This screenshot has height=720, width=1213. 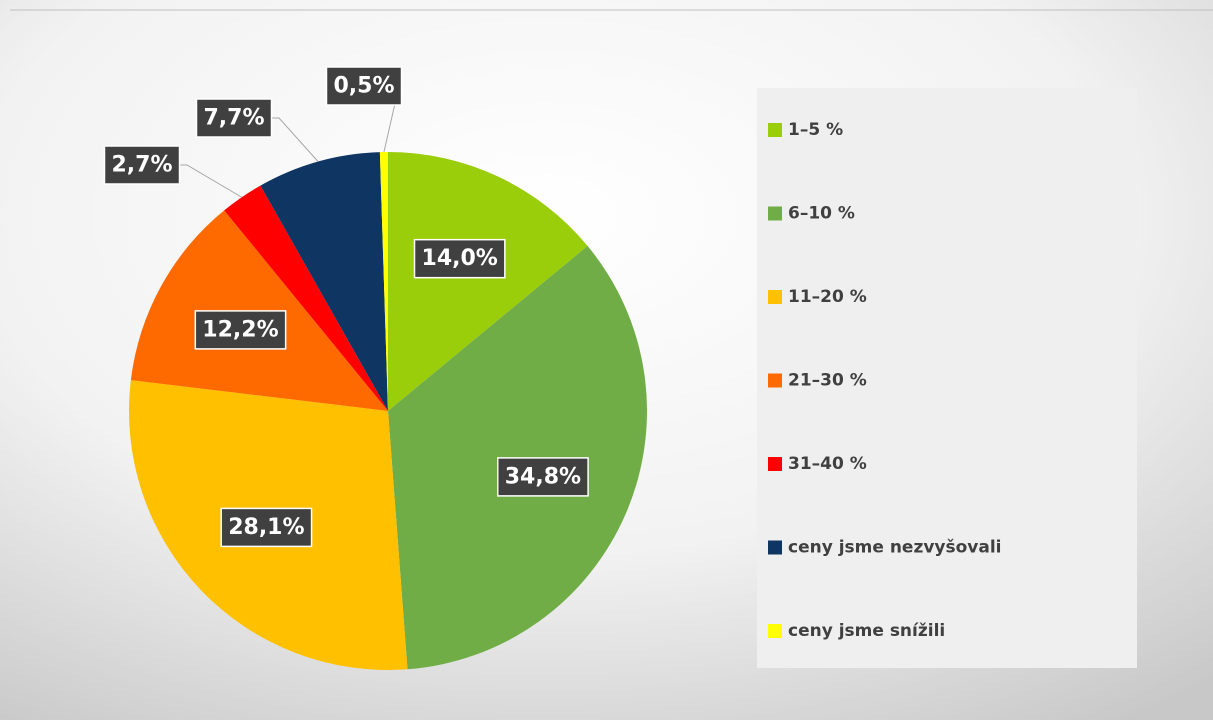 I want to click on data-label: 34,8%, so click(x=543, y=476).